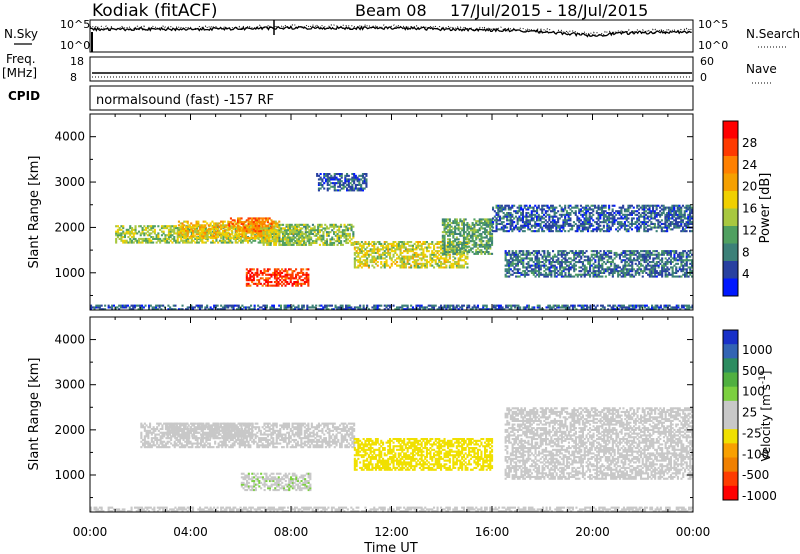  What do you see at coordinates (389, 68) in the screenshot?
I see `freq-panel: Freq. [MHz] 18 8 60 0 Nave` at bounding box center [389, 68].